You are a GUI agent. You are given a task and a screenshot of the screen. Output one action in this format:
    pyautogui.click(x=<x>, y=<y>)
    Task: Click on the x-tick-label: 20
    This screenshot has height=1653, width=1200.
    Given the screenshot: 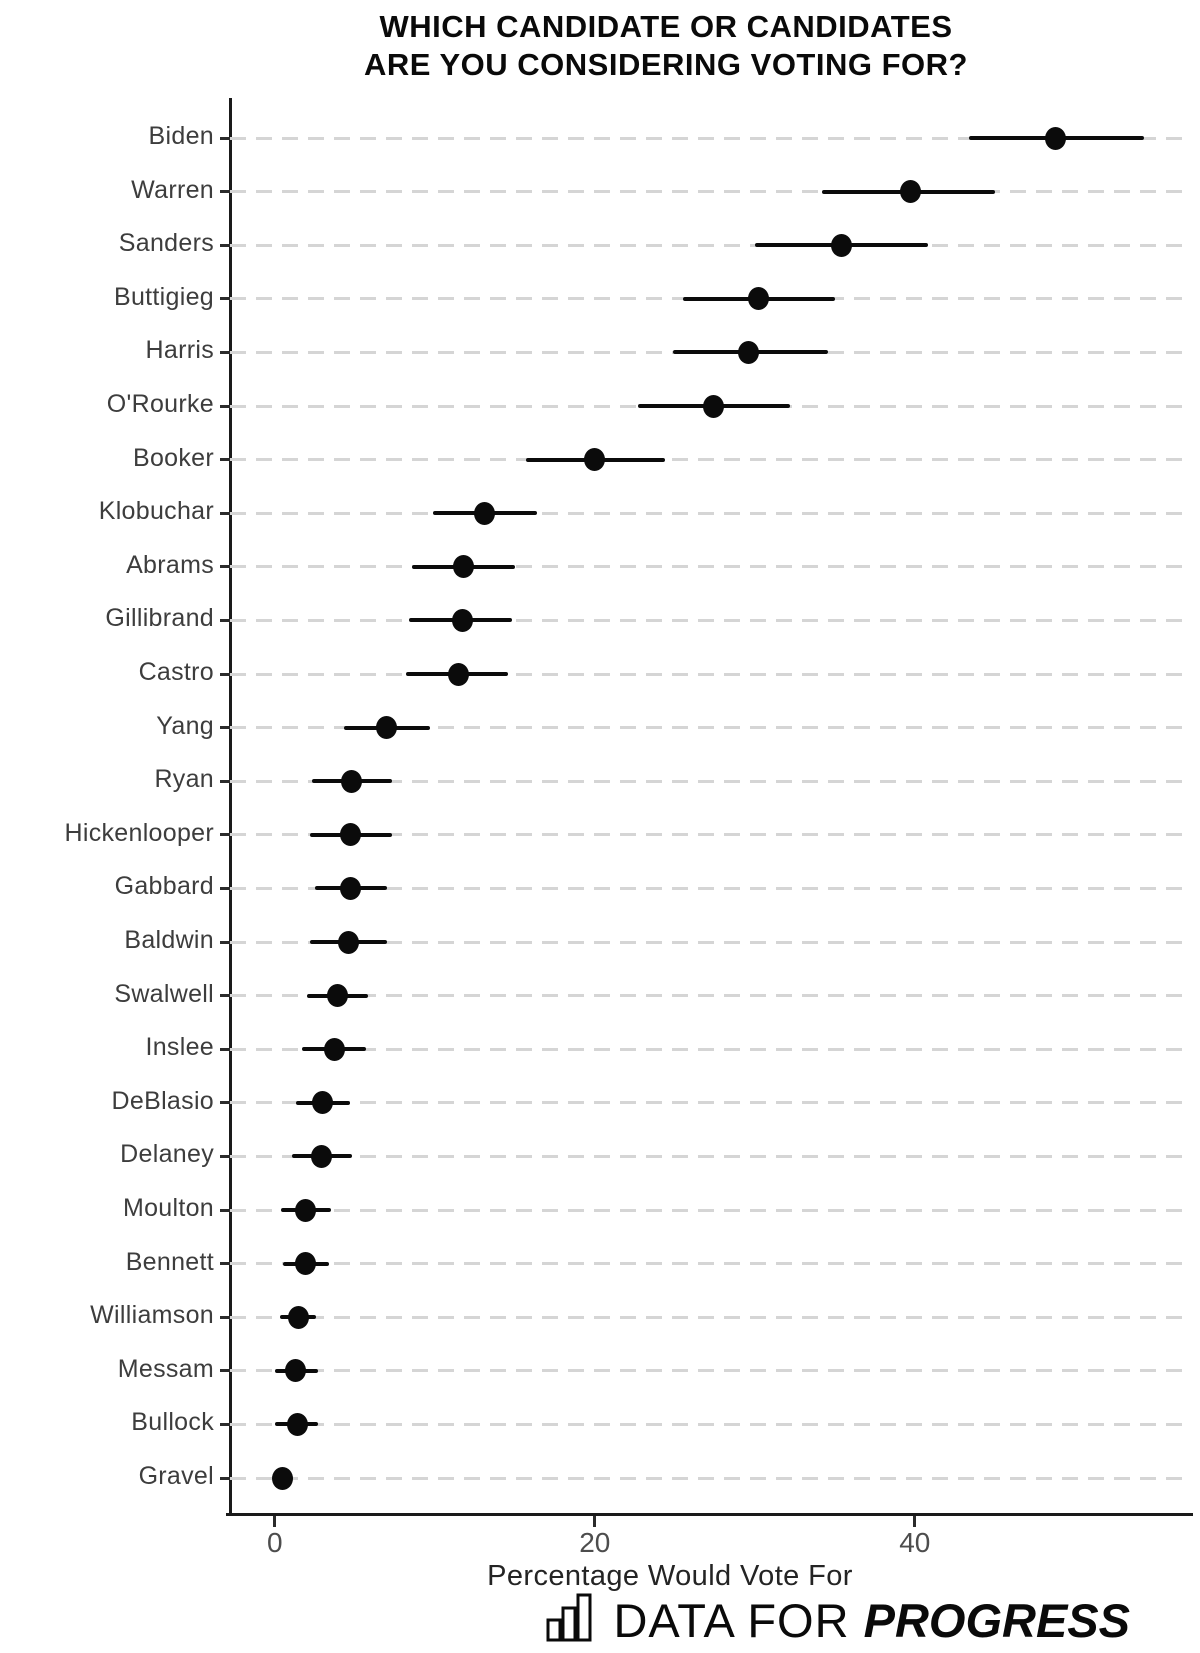 What is the action you would take?
    pyautogui.click(x=595, y=1542)
    